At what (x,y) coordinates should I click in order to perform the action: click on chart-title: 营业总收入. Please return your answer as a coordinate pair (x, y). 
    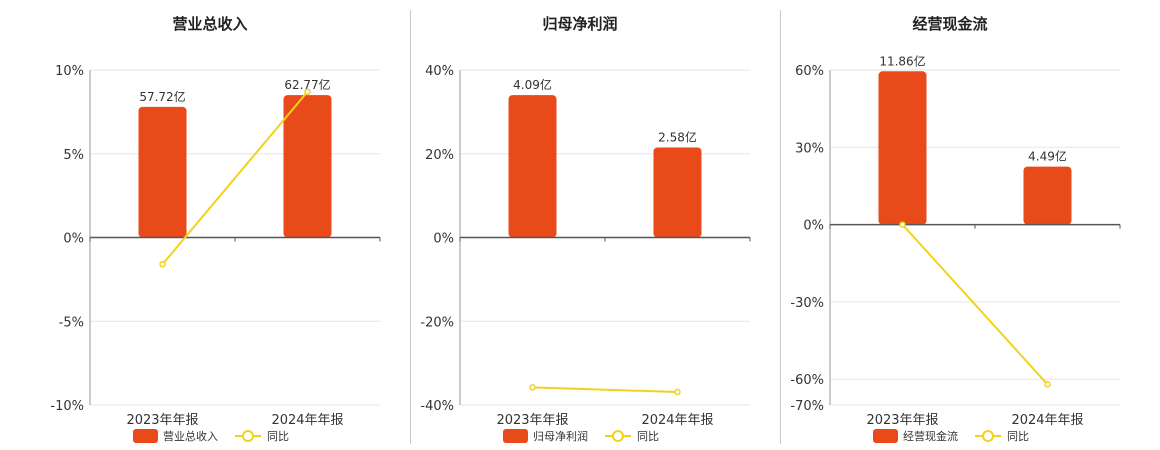
    Looking at the image, I should click on (209, 24).